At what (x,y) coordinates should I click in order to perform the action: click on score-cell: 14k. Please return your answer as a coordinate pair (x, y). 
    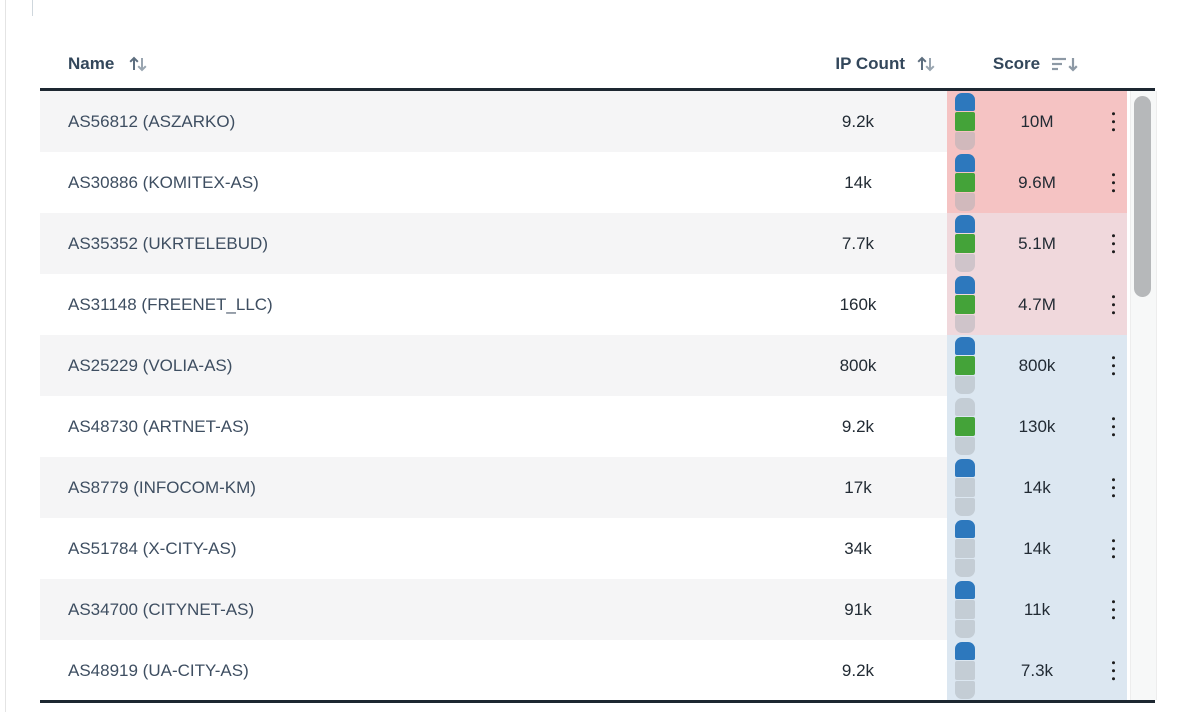
    Looking at the image, I should click on (1037, 548).